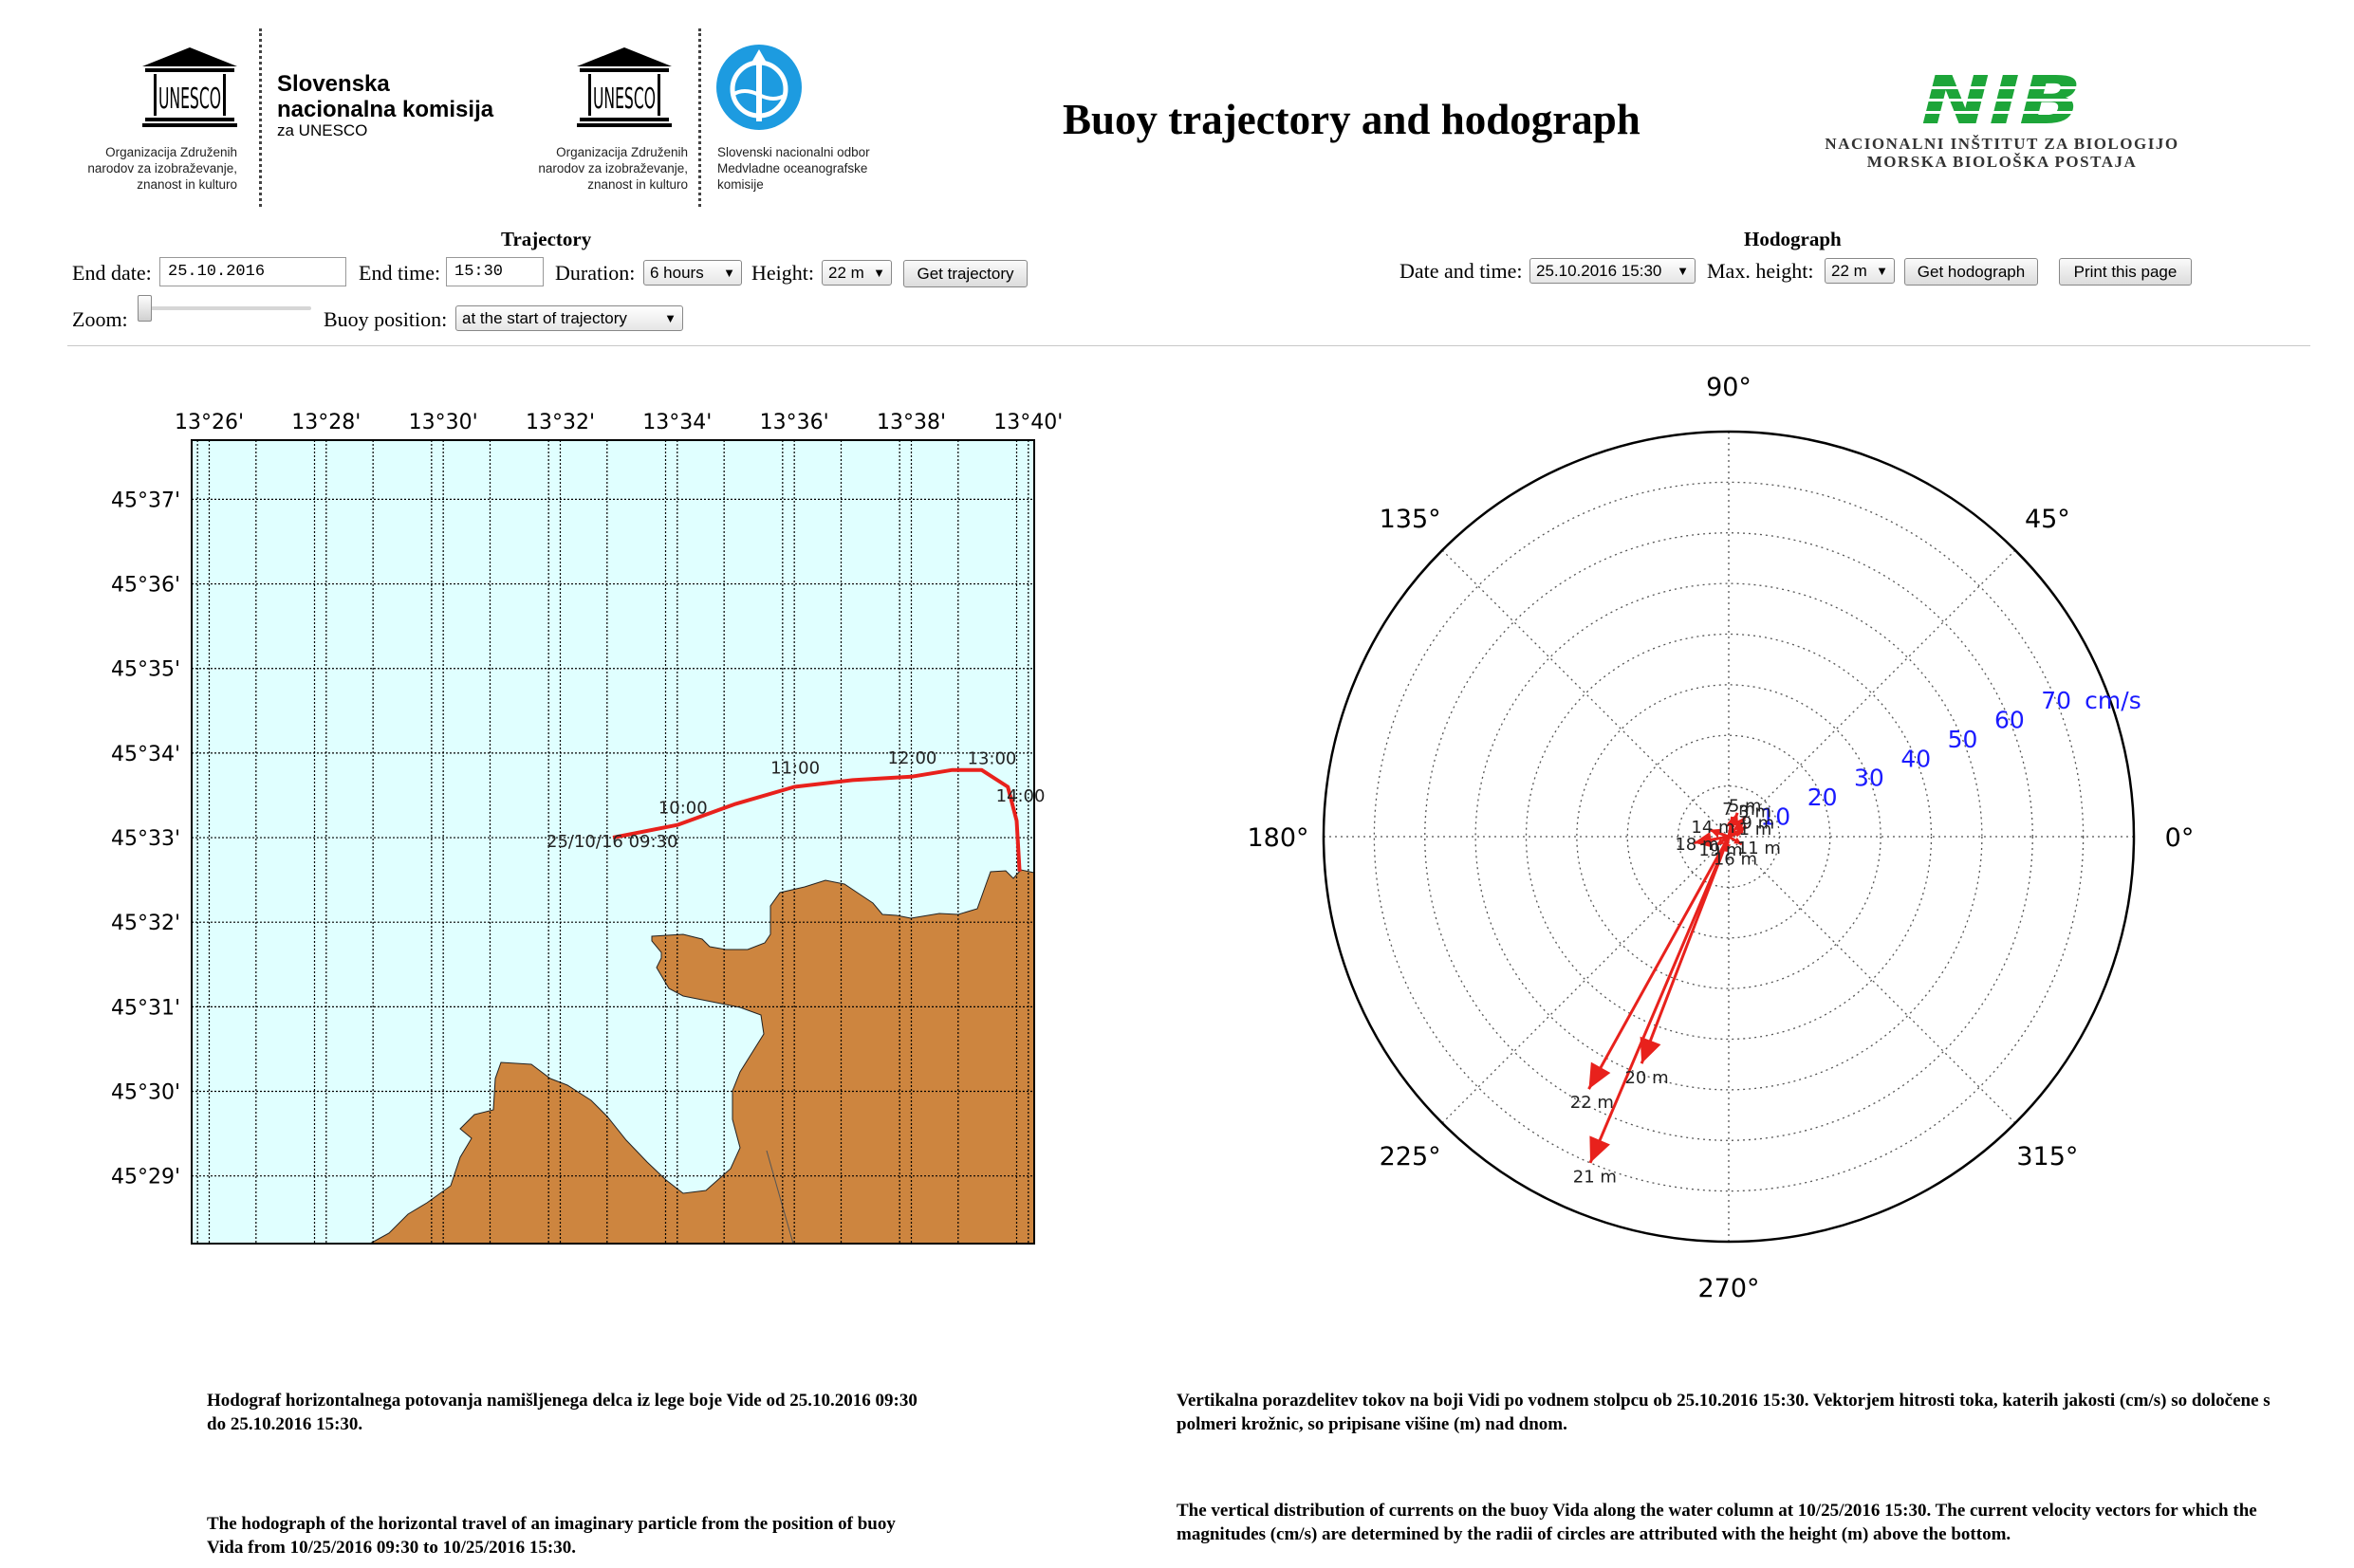 The image size is (2354, 1568). I want to click on buoy-position-value: at the start of trajectory, so click(545, 318).